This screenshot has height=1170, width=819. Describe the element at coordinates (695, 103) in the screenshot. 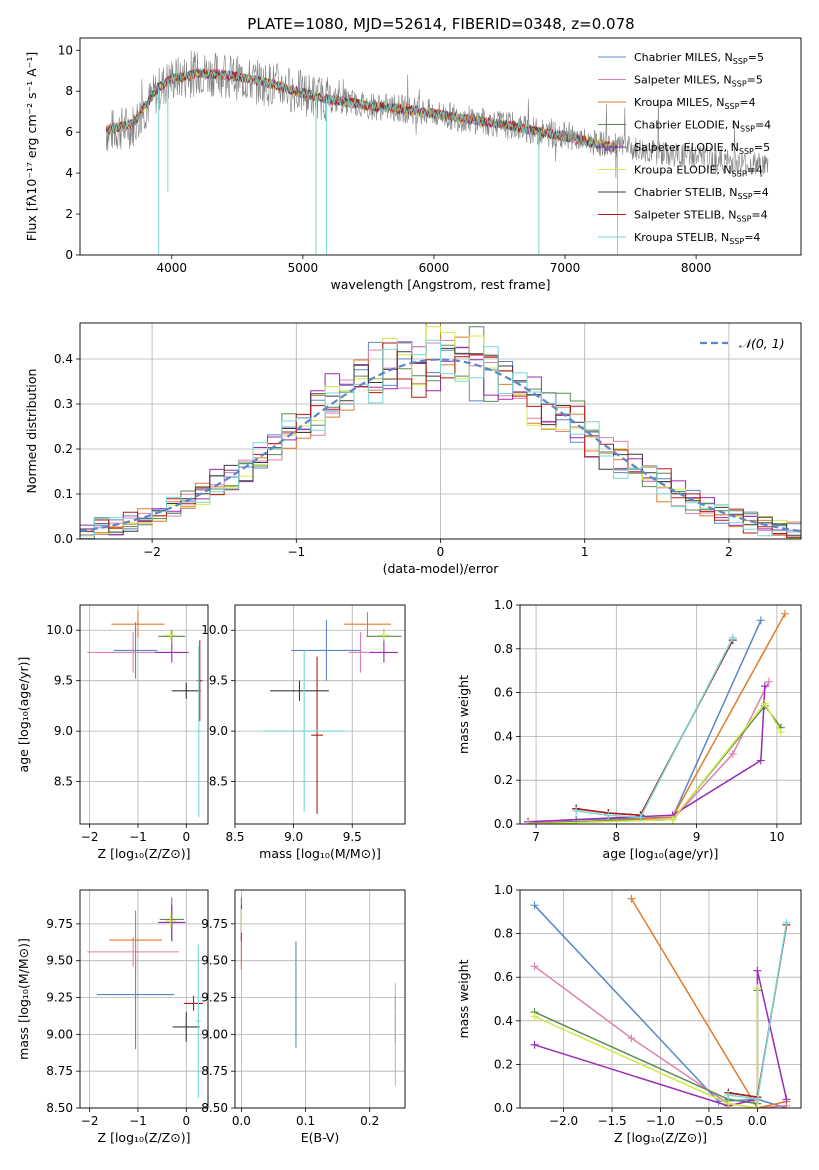

I see `legend-label-kroupa-miles: Kroupa MILES, NSSP=4` at that location.